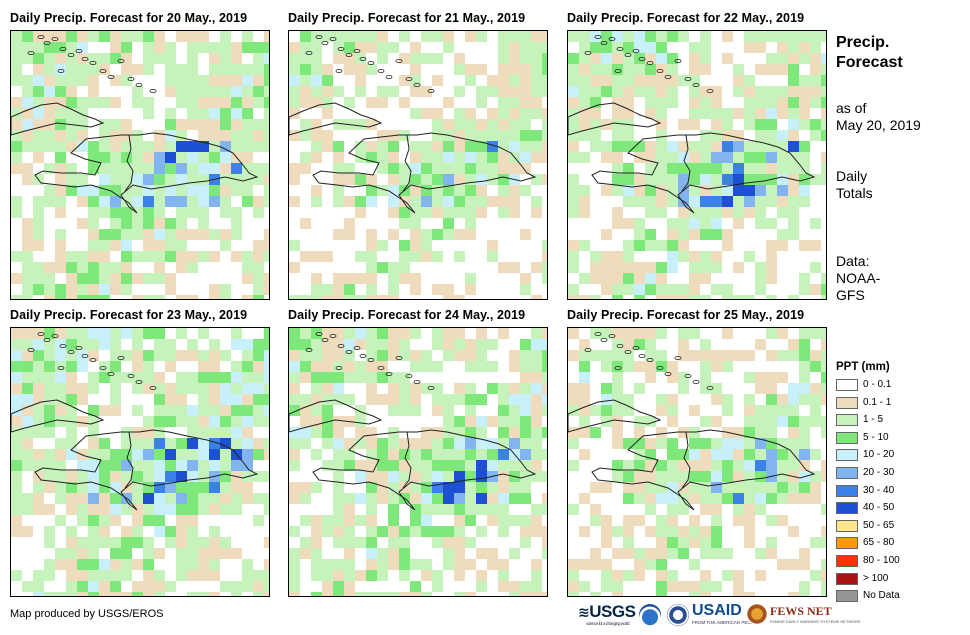 The height and width of the screenshot is (635, 970). Describe the element at coordinates (881, 560) in the screenshot. I see `legend-label: 80 - 100` at that location.